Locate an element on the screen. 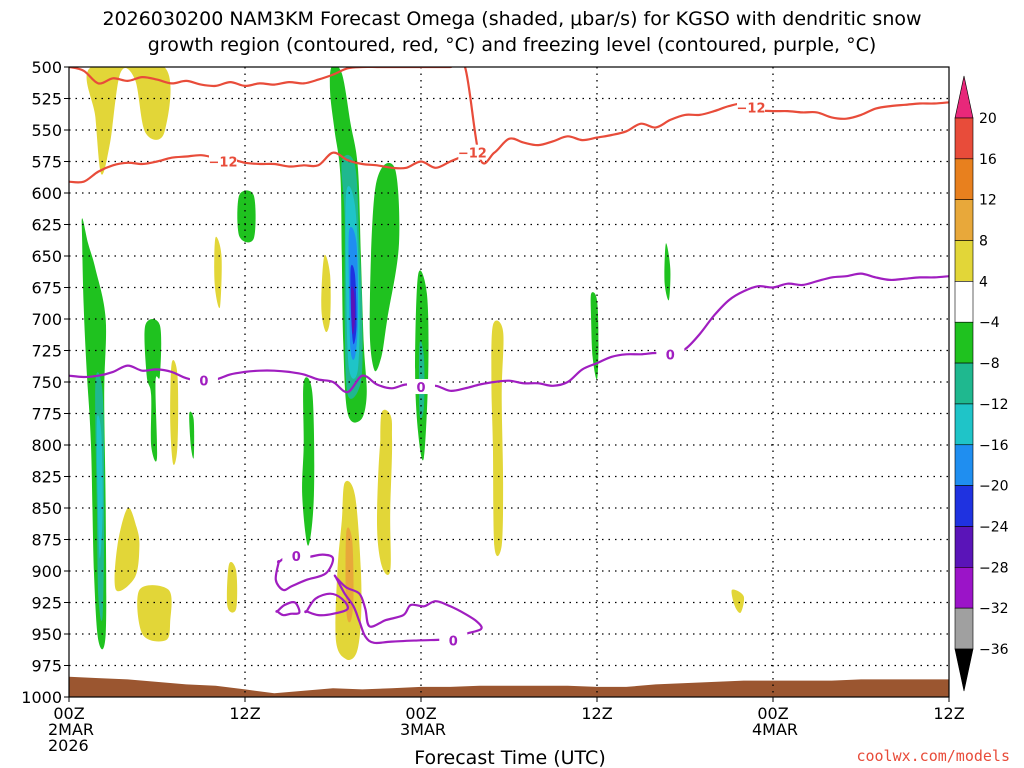  dgz-upper-contour is located at coordinates (509, 116).